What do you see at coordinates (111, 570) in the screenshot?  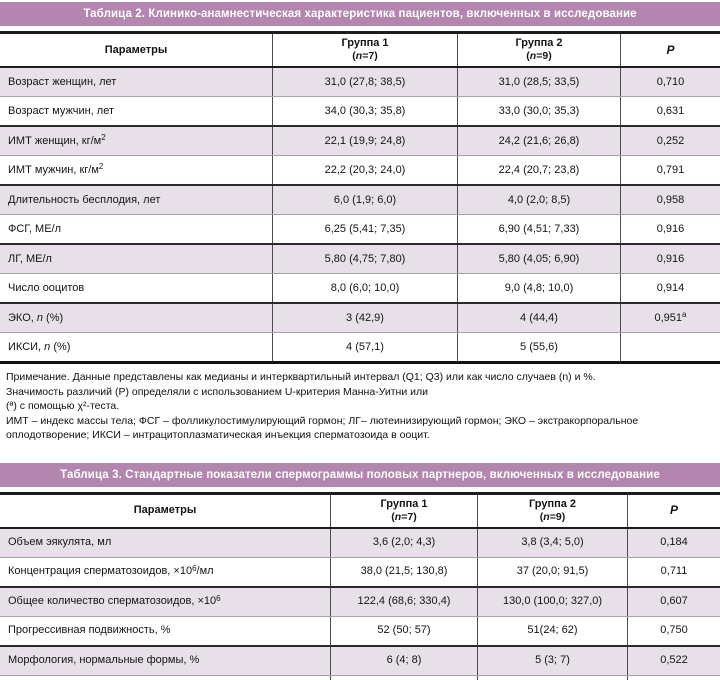 I see `param-cell: Концентрация сперматозоидов, ×10 6/мл` at bounding box center [111, 570].